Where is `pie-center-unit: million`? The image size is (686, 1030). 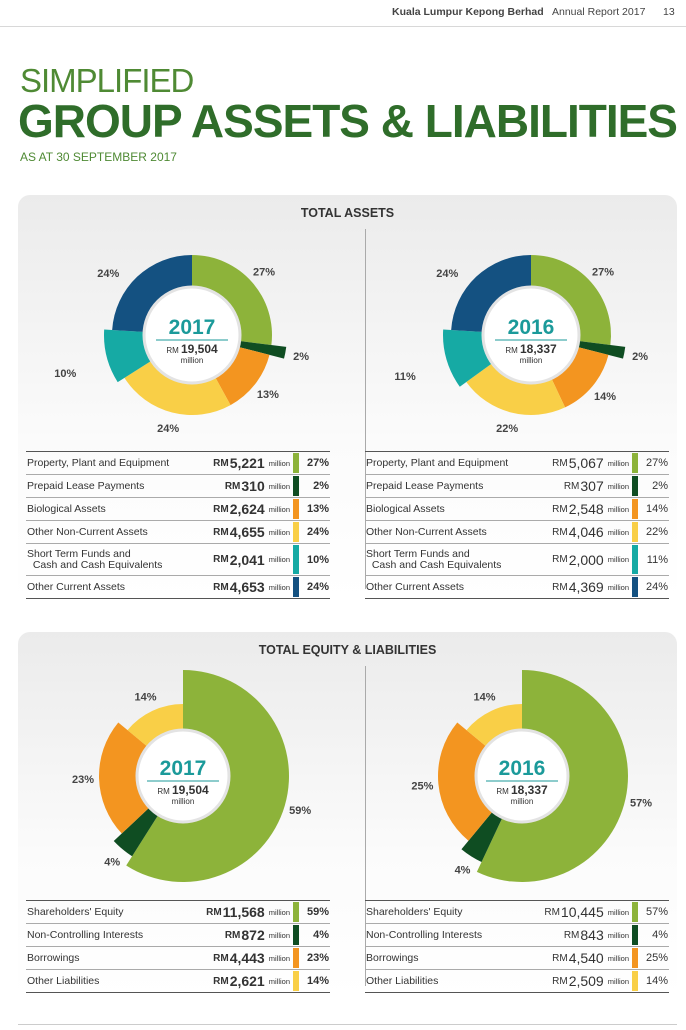 pie-center-unit: million is located at coordinates (183, 801).